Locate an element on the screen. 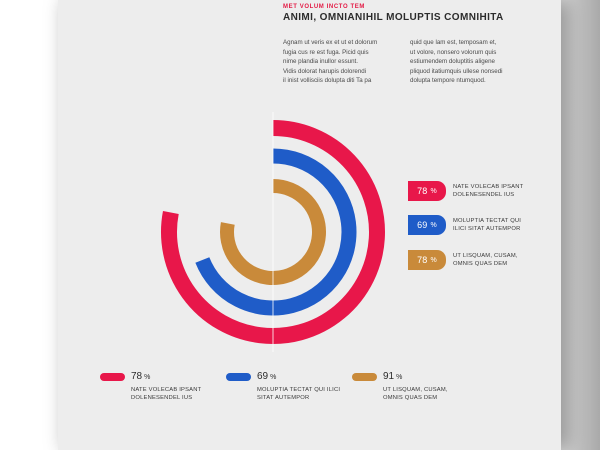  legend-value-gold: 91% is located at coordinates (392, 376).